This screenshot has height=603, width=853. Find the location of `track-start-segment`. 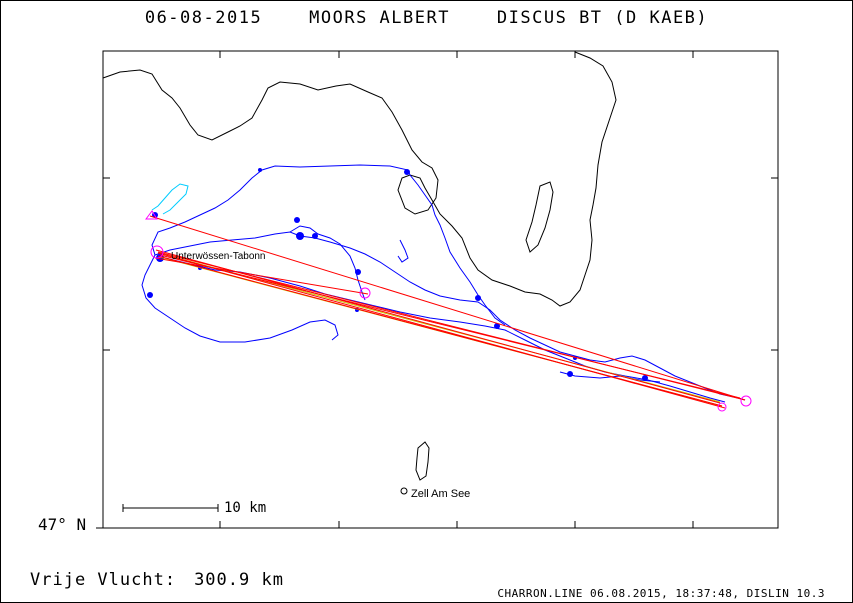

track-start-segment is located at coordinates (170, 199).